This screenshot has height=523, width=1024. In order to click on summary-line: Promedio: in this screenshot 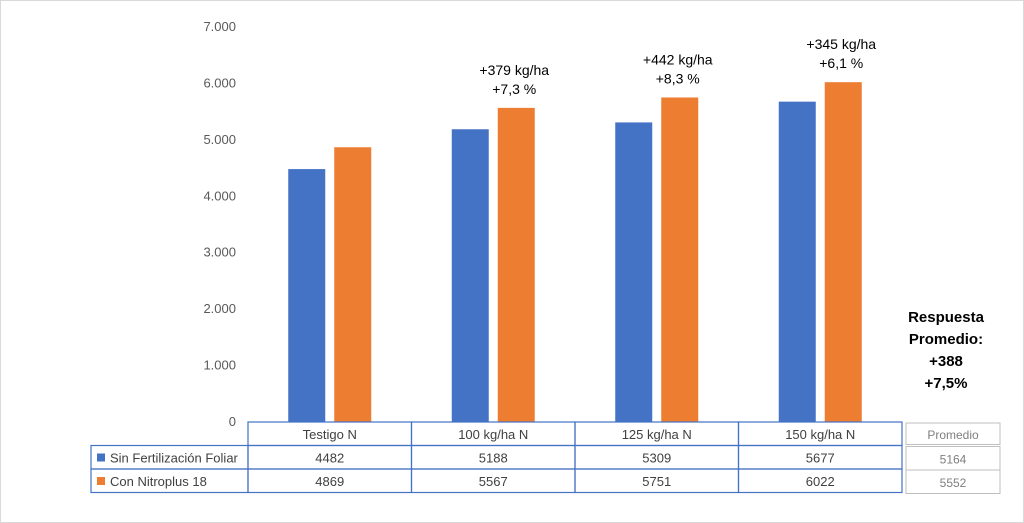, I will do `click(946, 339)`.